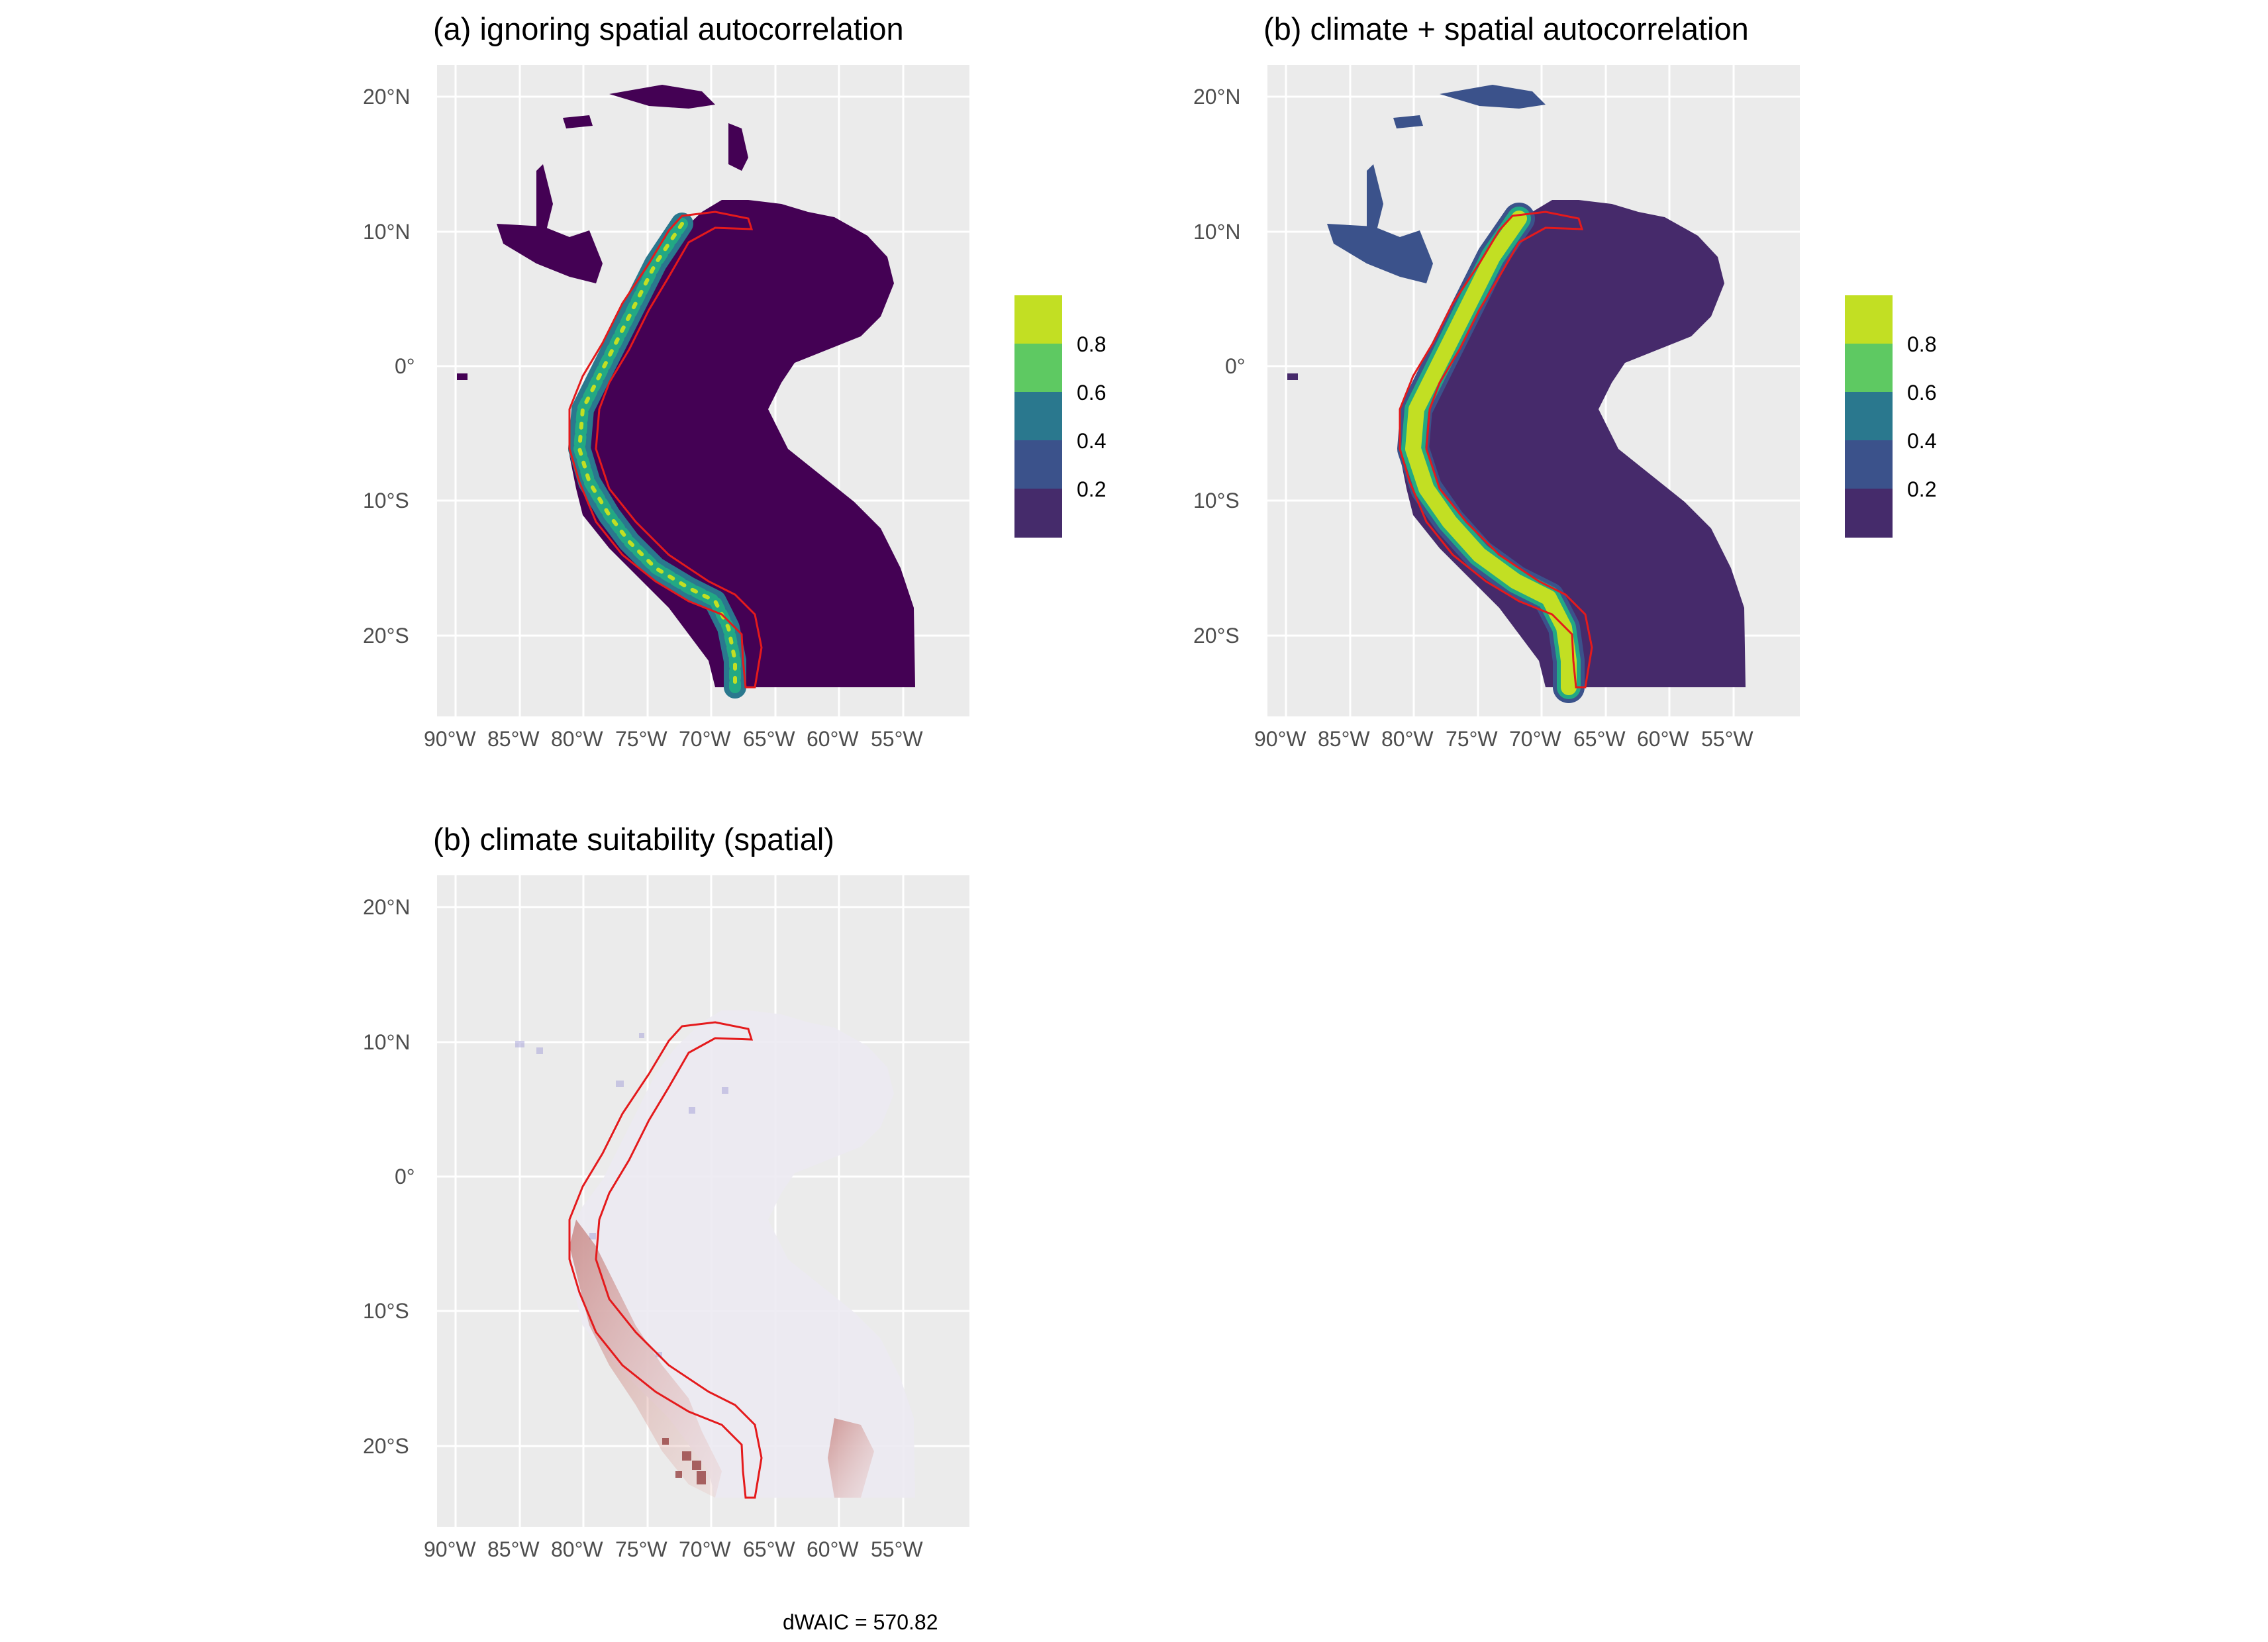 The height and width of the screenshot is (1642, 2268). Describe the element at coordinates (1869, 417) in the screenshot. I see `panel-b-legend-bar` at that location.